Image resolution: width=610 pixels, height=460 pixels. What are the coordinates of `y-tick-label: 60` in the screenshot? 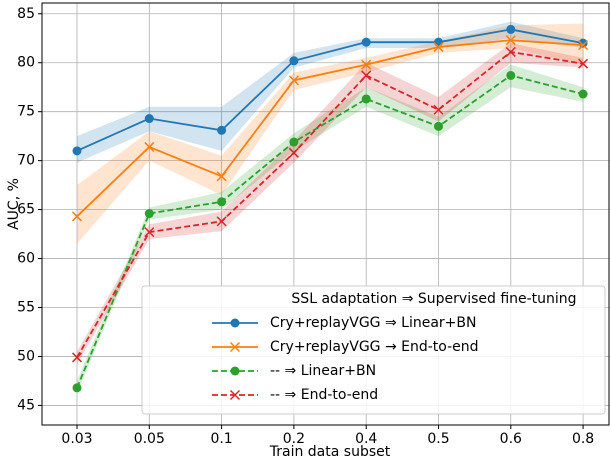 It's located at (26, 259).